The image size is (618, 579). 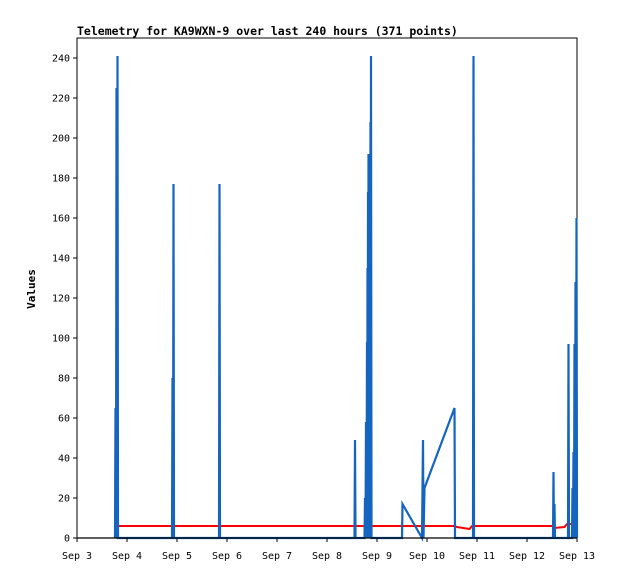 What do you see at coordinates (61, 259) in the screenshot?
I see `y-tick-label: 140` at bounding box center [61, 259].